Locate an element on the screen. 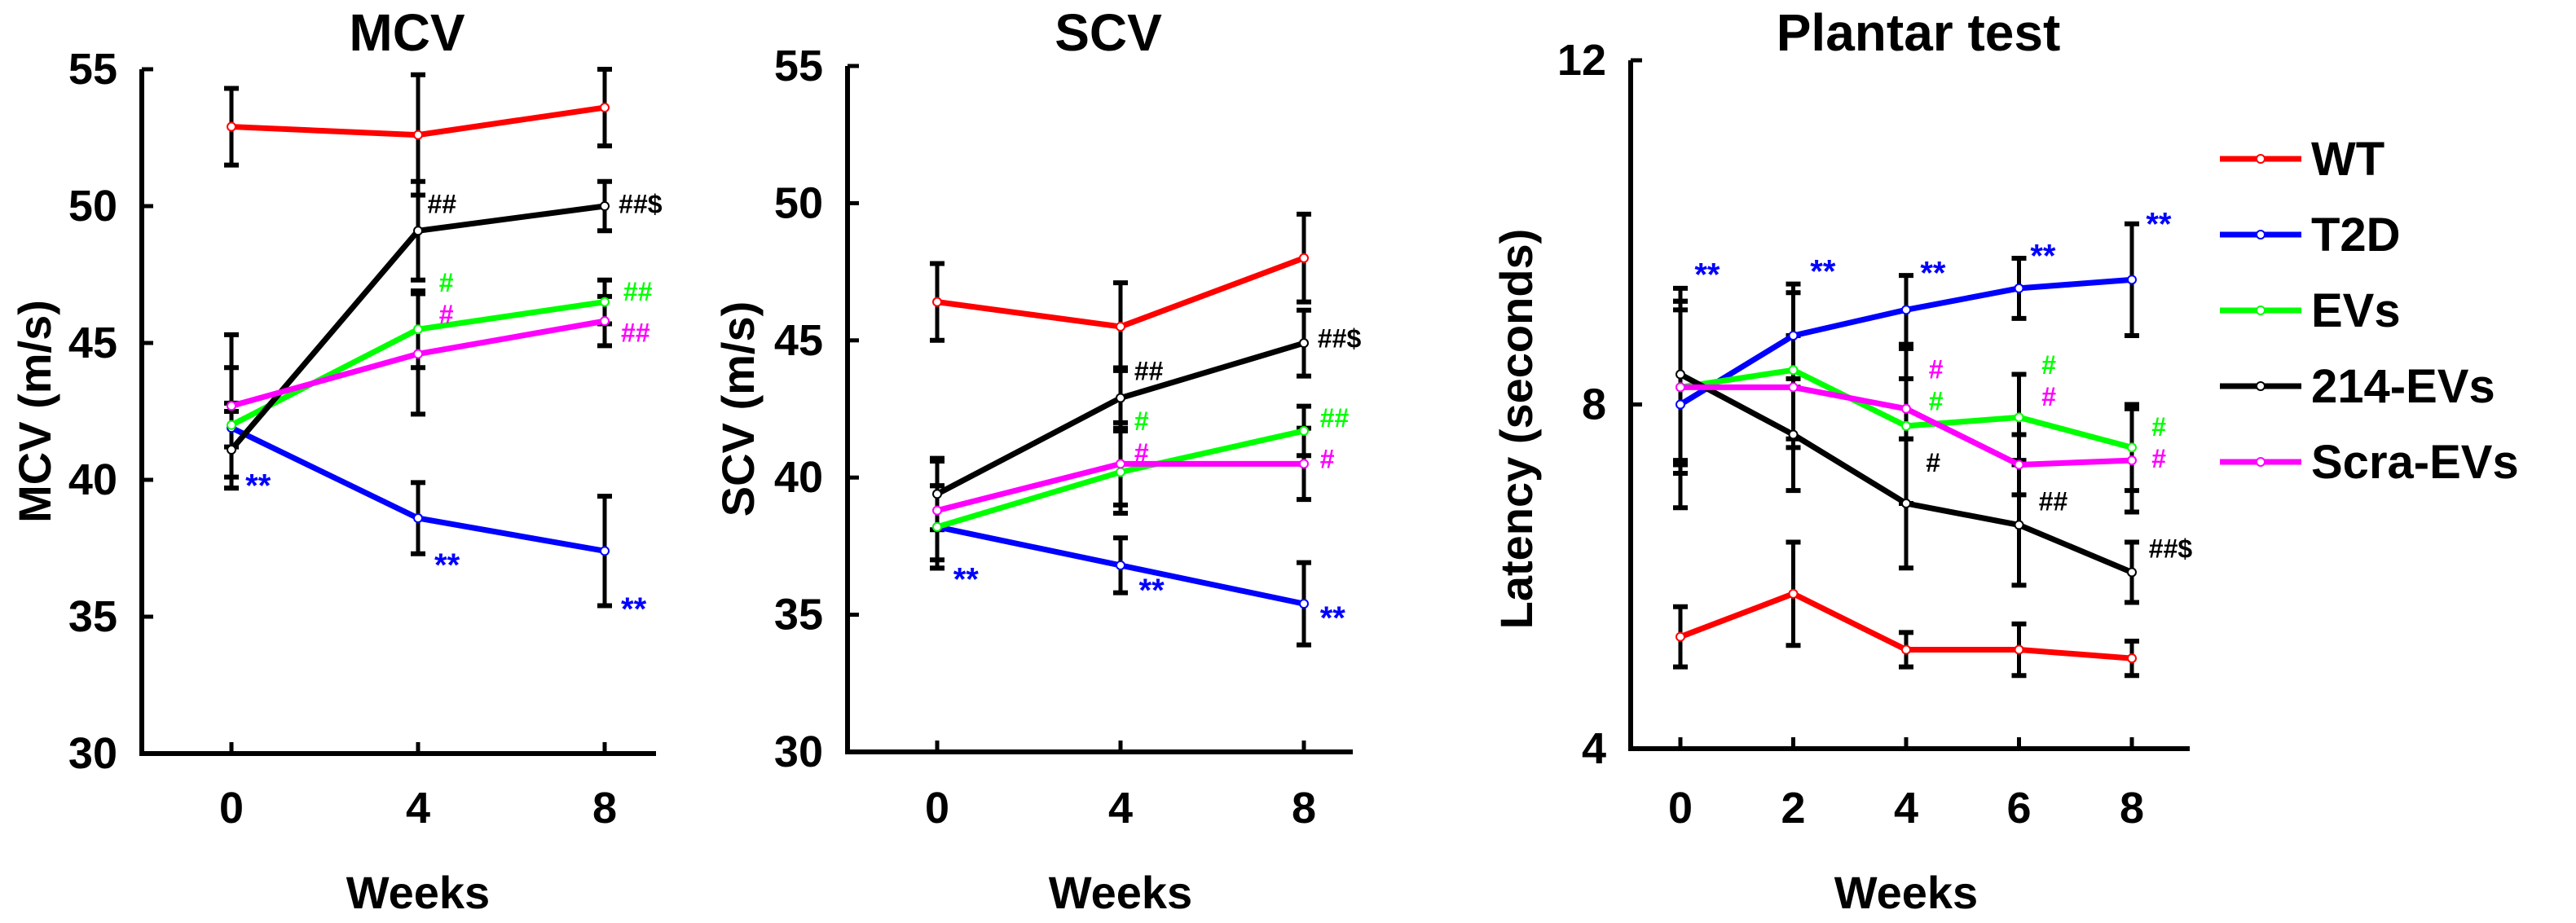  y-tick-label: 55 is located at coordinates (93, 69).